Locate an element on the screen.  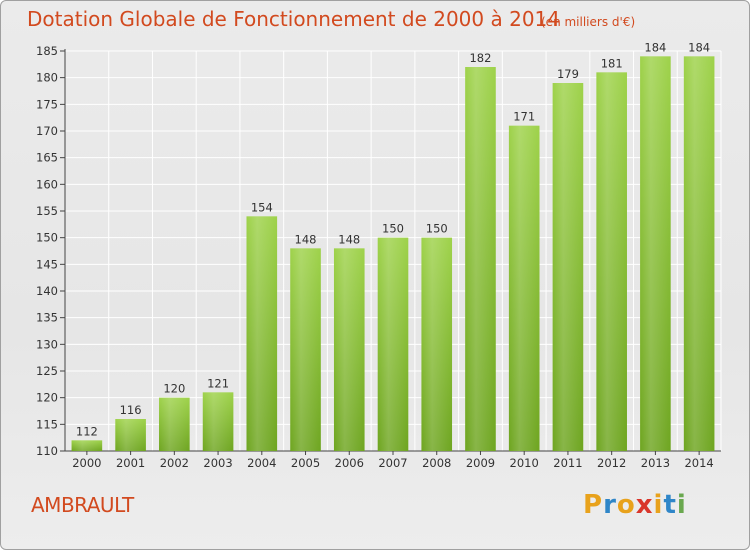
y-tick-label: 165 is located at coordinates (47, 158).